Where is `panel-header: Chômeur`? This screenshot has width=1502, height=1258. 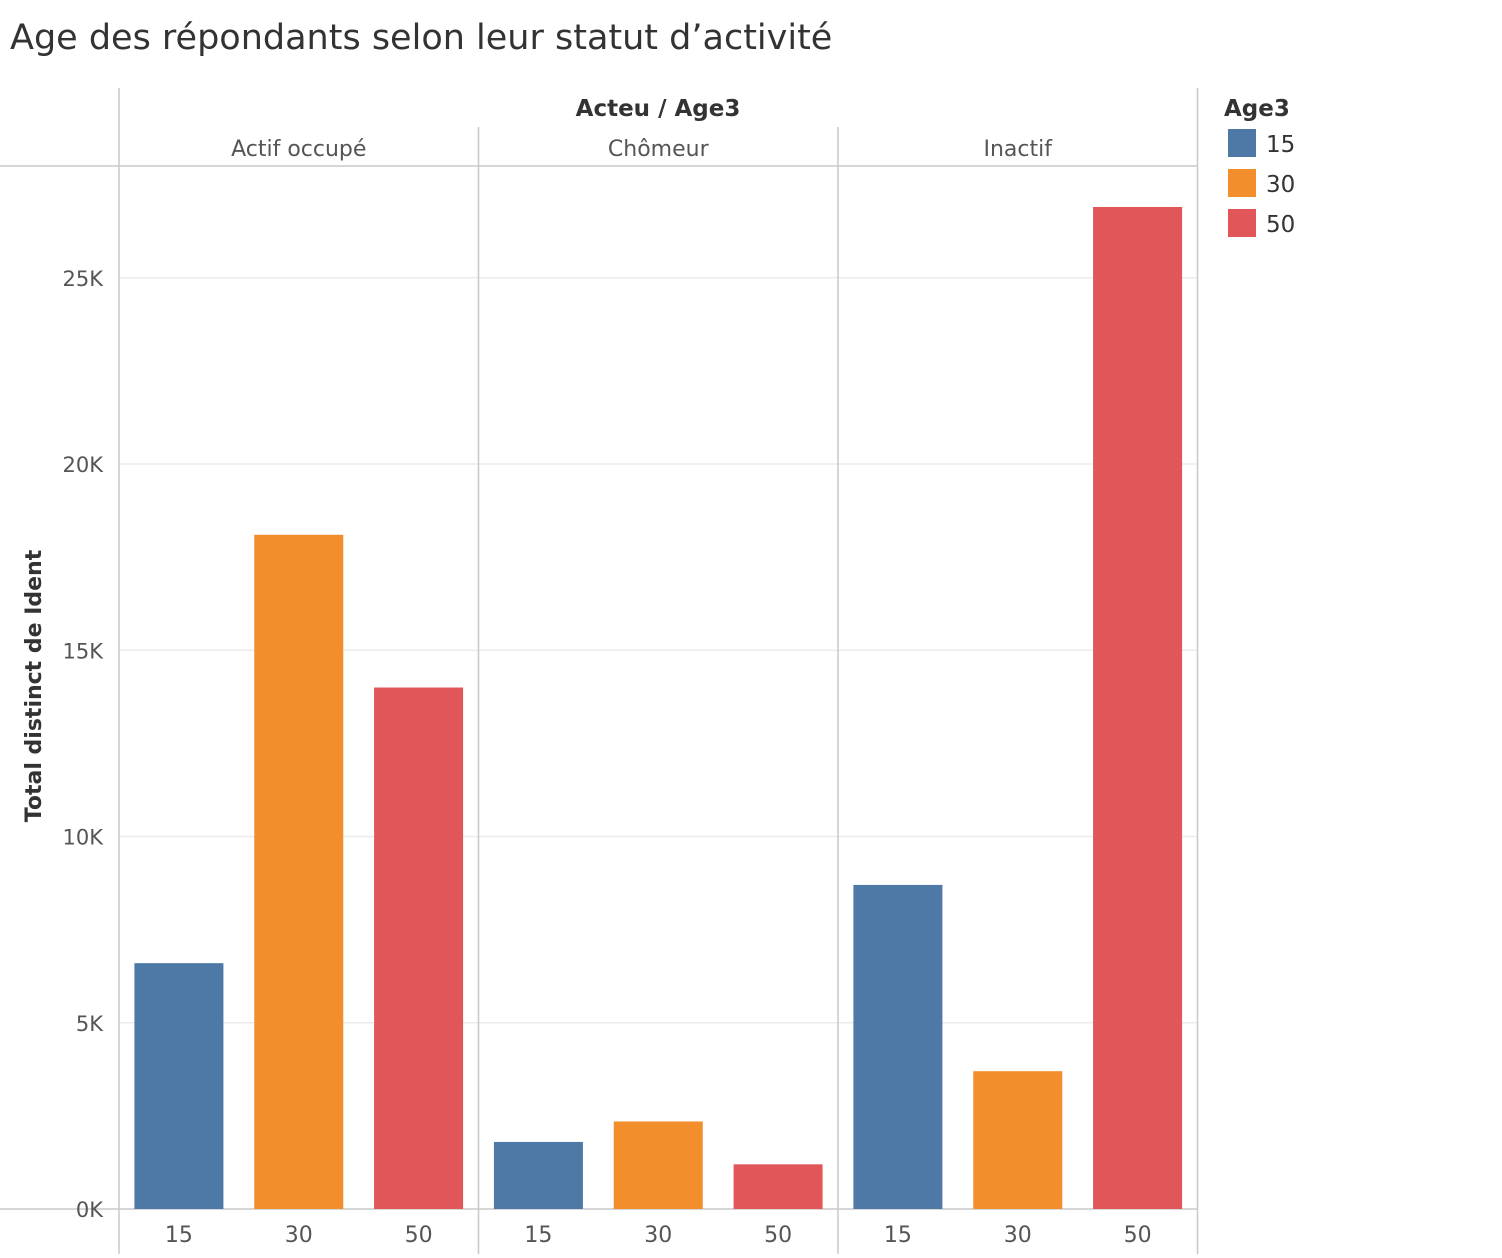 panel-header: Chômeur is located at coordinates (659, 149).